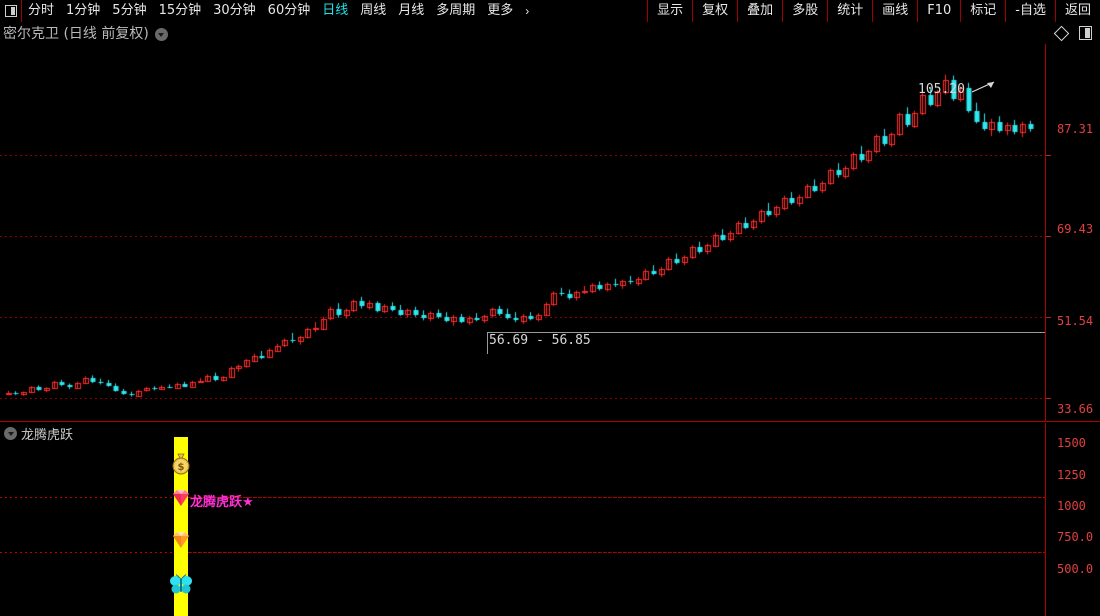 The width and height of the screenshot is (1100, 616). I want to click on indicator-axis-label-3: 750.0, so click(1075, 537).